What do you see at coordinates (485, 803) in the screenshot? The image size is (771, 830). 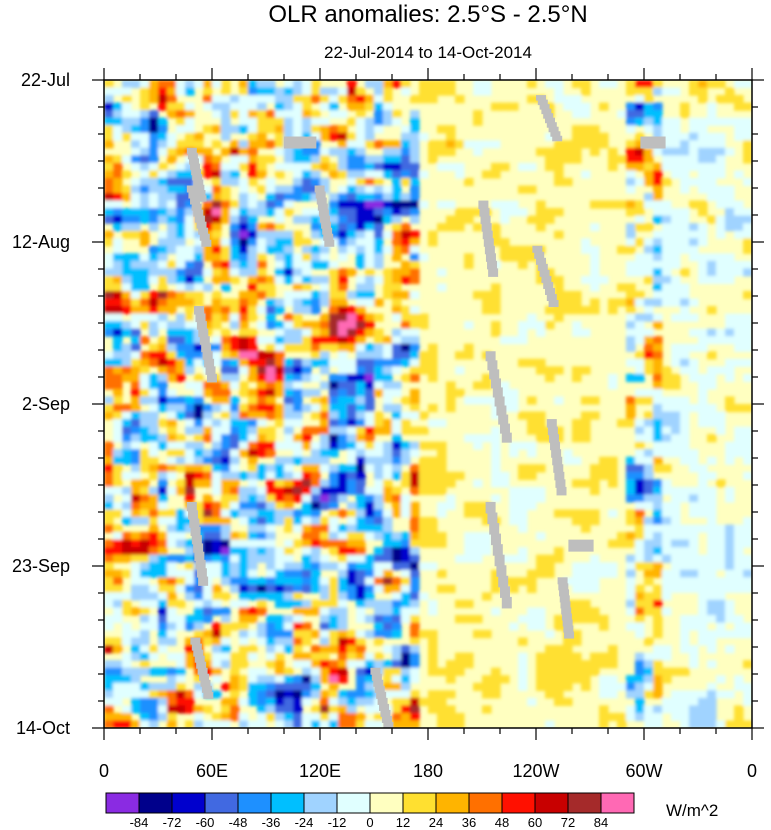 I see `colorbar-swatch` at bounding box center [485, 803].